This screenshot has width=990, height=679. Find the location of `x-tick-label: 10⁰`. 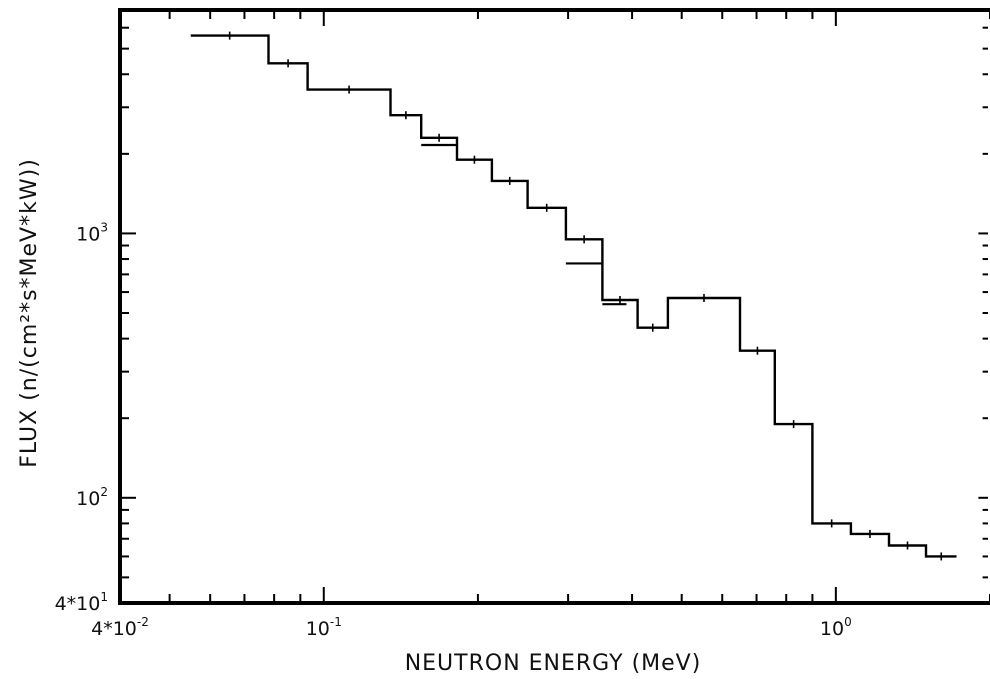

x-tick-label: 10⁰ is located at coordinates (836, 627).